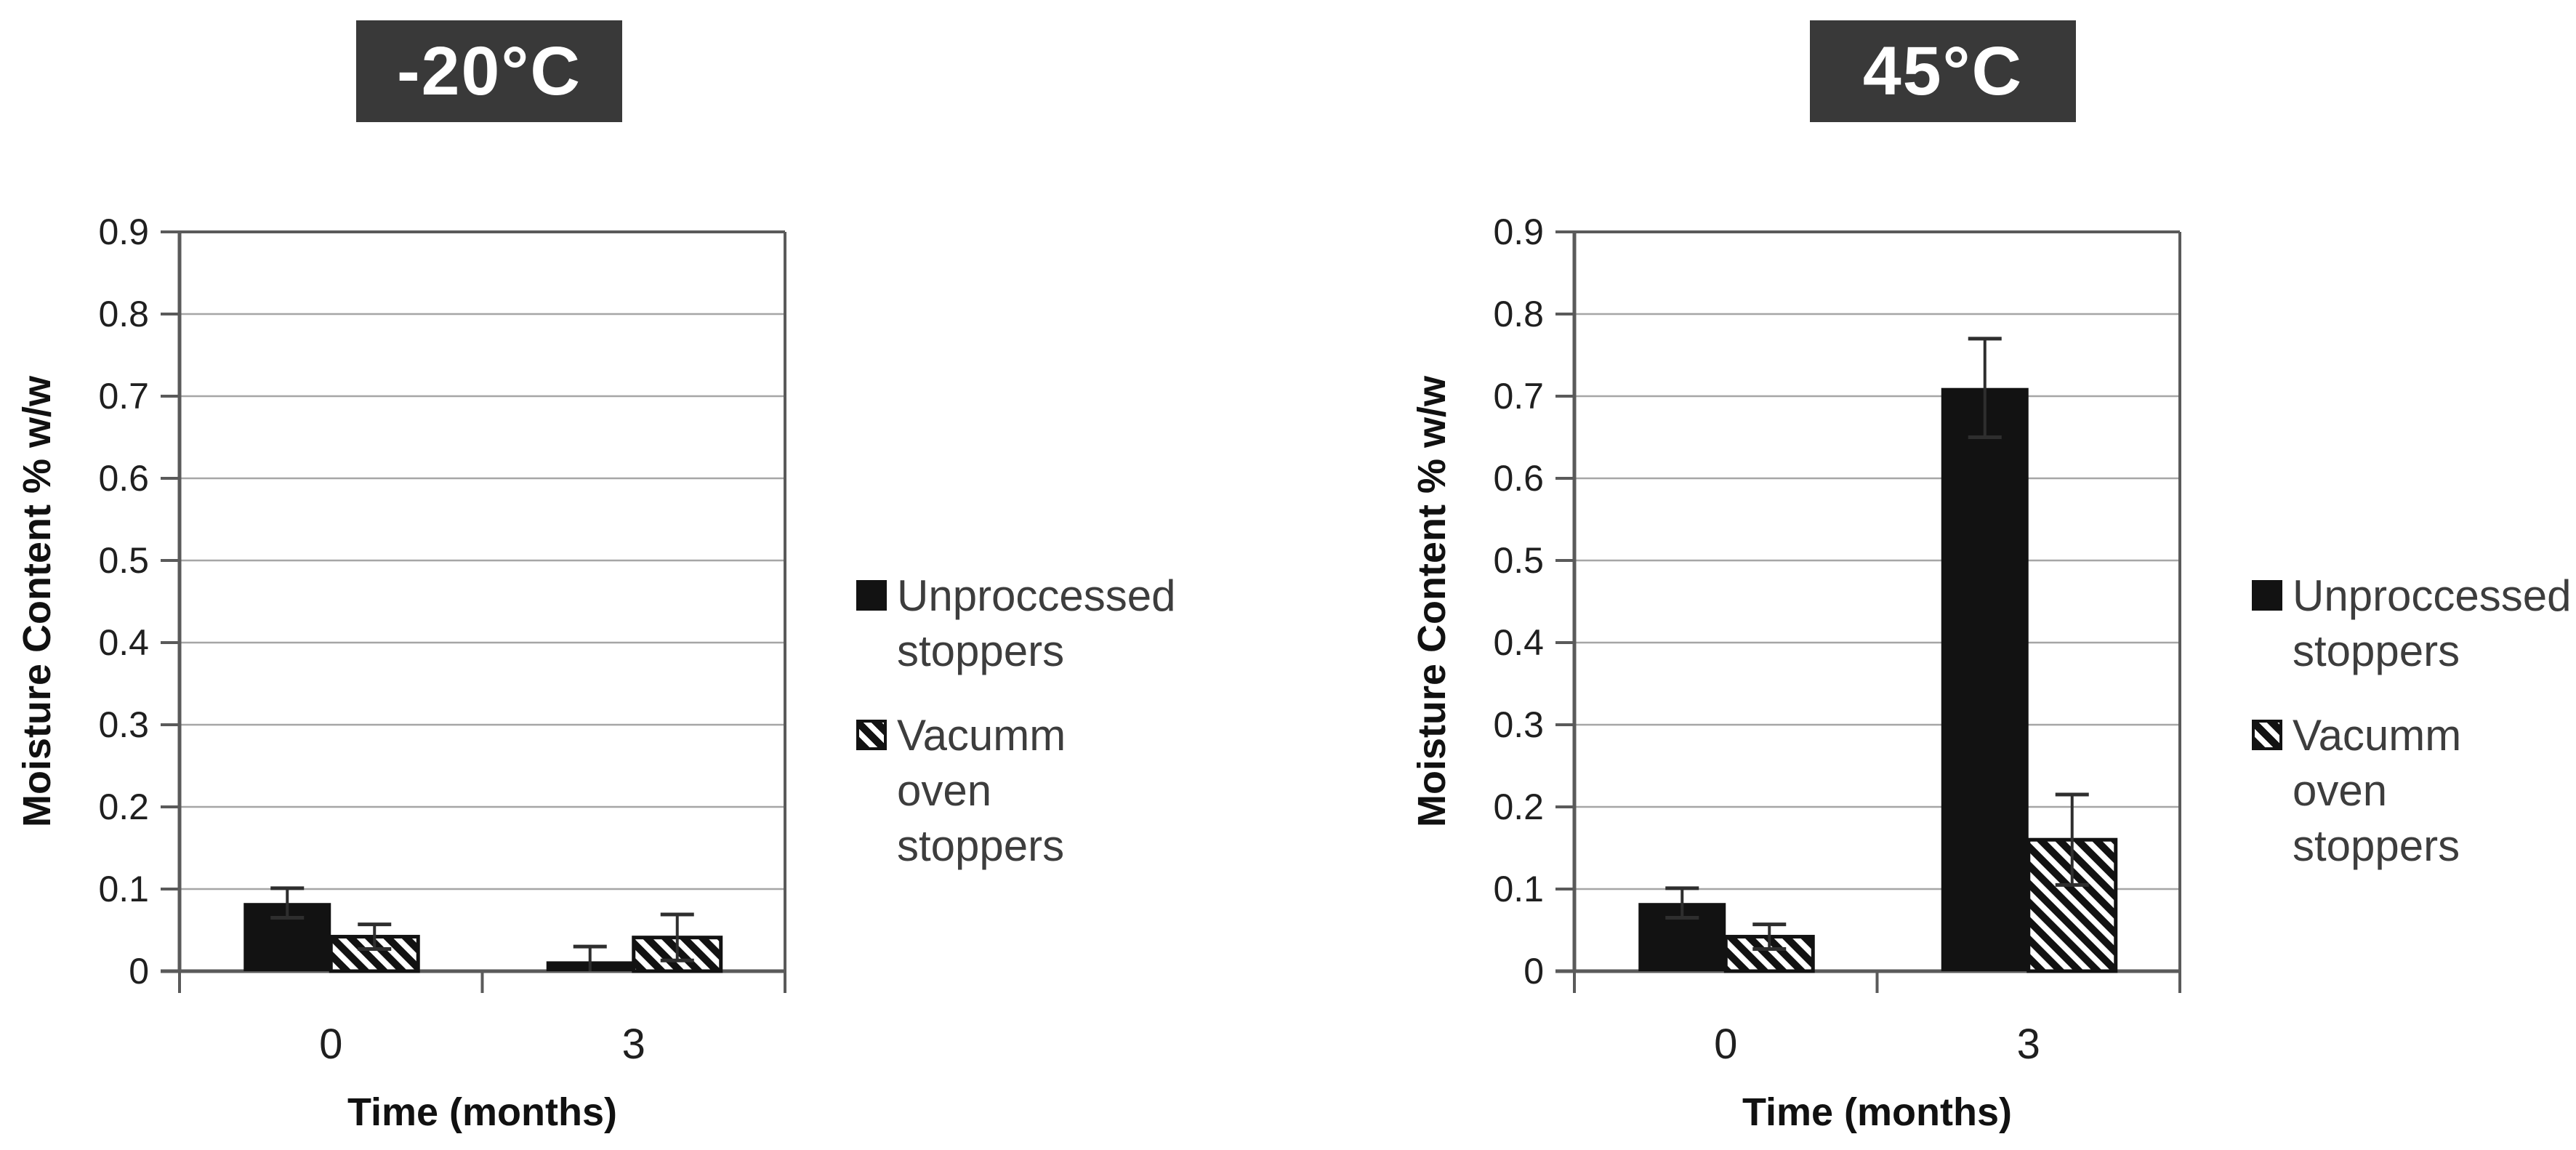 The width and height of the screenshot is (2576, 1150). Describe the element at coordinates (489, 71) in the screenshot. I see `chart-title-badge: -20°C` at that location.